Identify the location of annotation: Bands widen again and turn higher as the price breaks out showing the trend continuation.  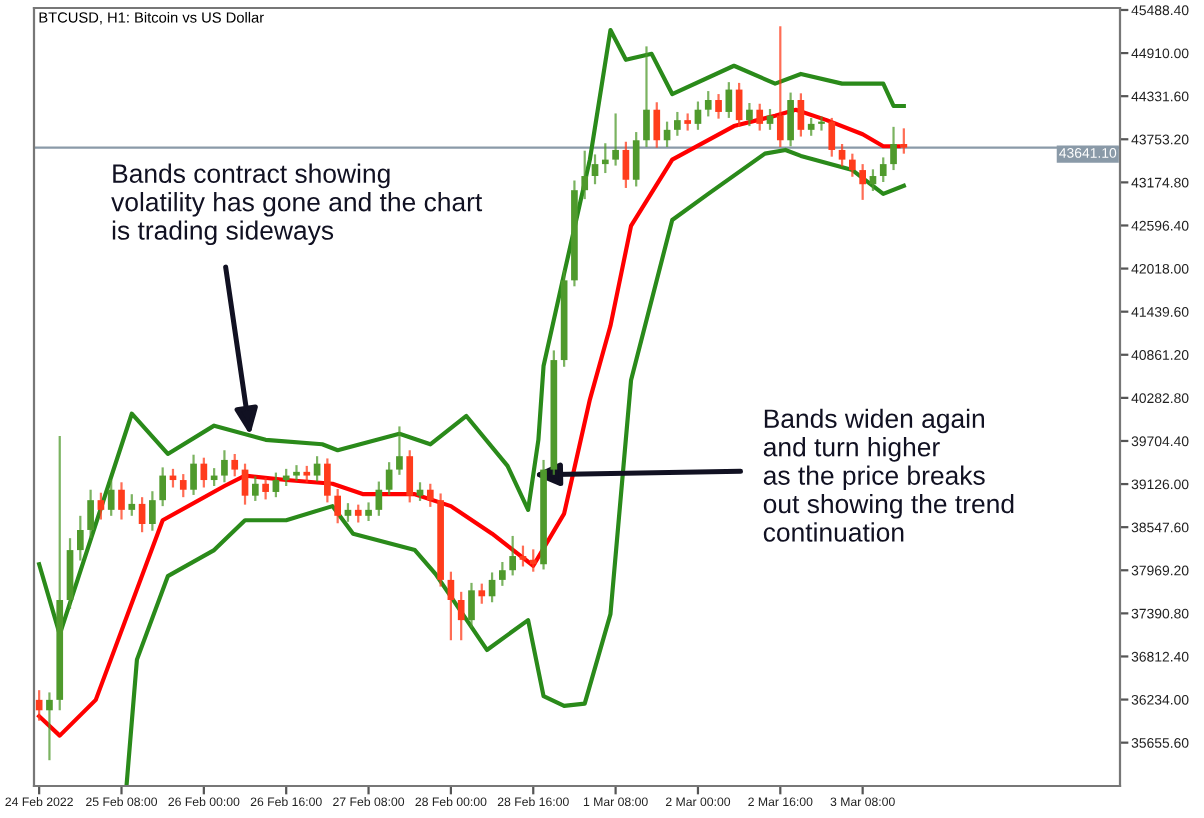
(888, 475).